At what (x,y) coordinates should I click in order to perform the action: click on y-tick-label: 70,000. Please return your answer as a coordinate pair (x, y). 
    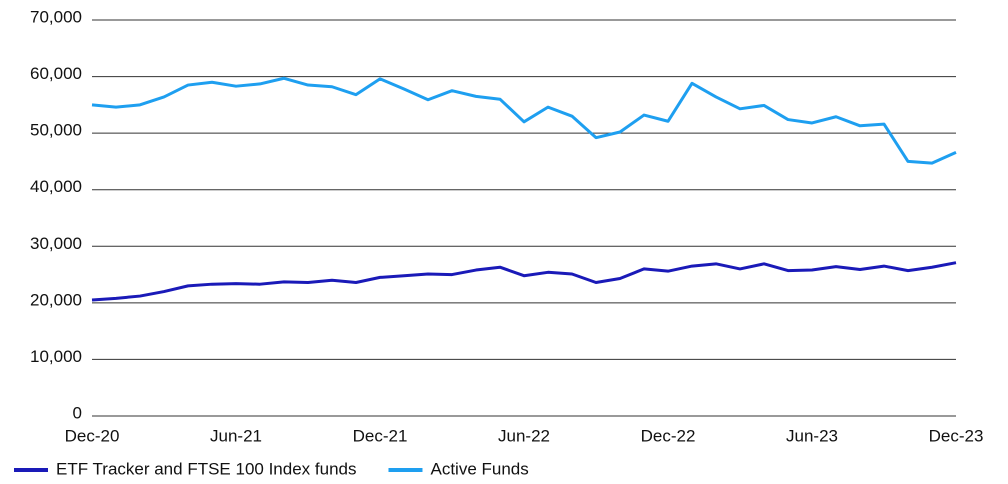
    Looking at the image, I should click on (56, 16).